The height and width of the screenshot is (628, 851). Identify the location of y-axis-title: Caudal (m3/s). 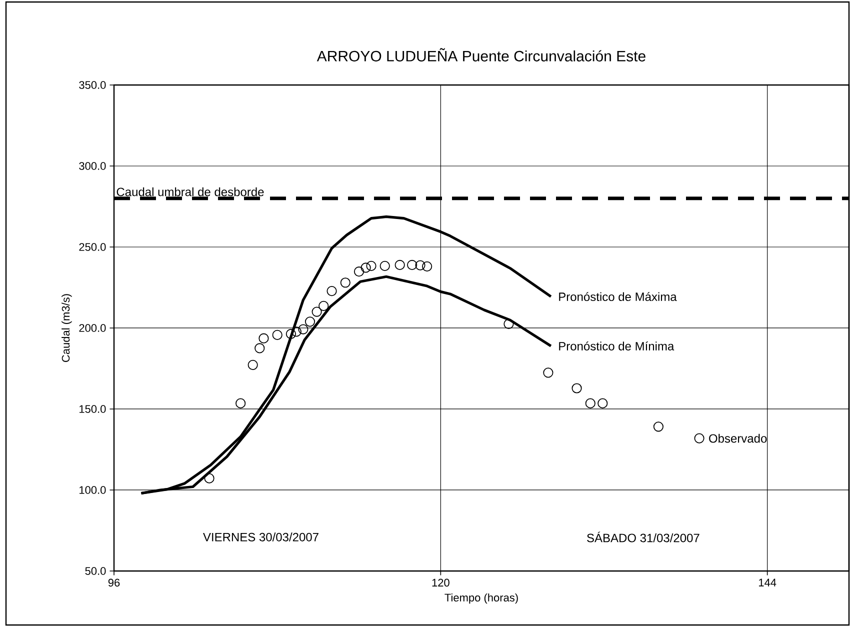
(67, 328).